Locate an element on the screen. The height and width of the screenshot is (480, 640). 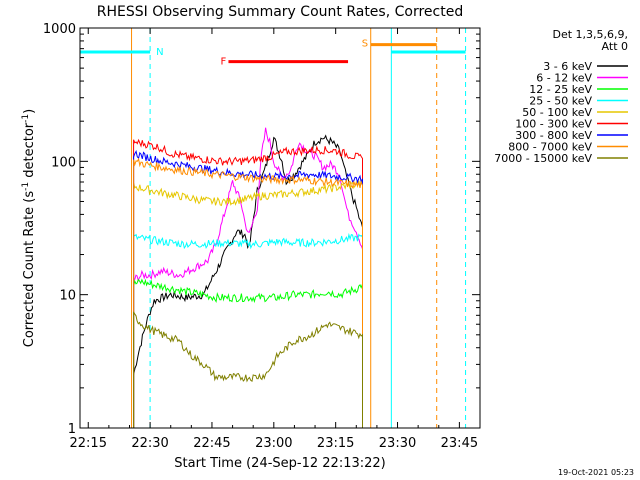
legend-label-2: 12 - 25 keV is located at coordinates (560, 89).